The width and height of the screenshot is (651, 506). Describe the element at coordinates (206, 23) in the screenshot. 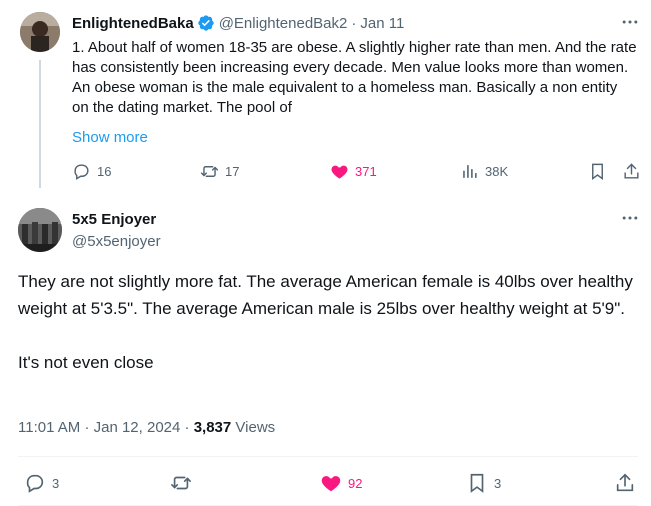

I see `verified-badge-icon` at that location.